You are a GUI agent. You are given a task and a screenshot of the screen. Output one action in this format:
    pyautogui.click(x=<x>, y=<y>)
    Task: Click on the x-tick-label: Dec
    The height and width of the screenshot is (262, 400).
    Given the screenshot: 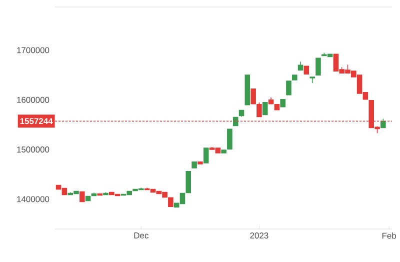 What is the action you would take?
    pyautogui.click(x=141, y=235)
    